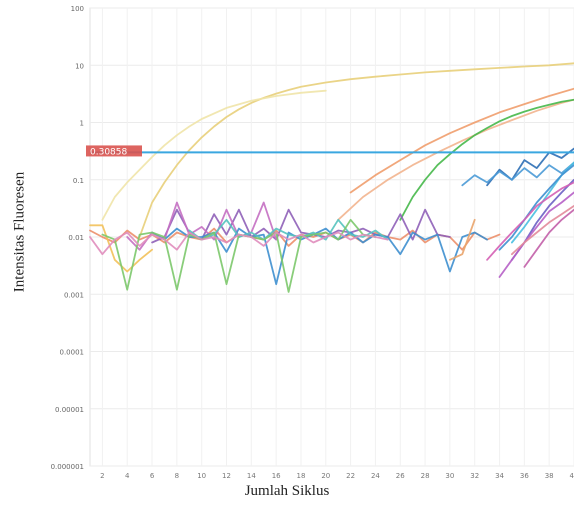 The height and width of the screenshot is (512, 574). What do you see at coordinates (77, 9) in the screenshot?
I see `y-tick-label: 100` at bounding box center [77, 9].